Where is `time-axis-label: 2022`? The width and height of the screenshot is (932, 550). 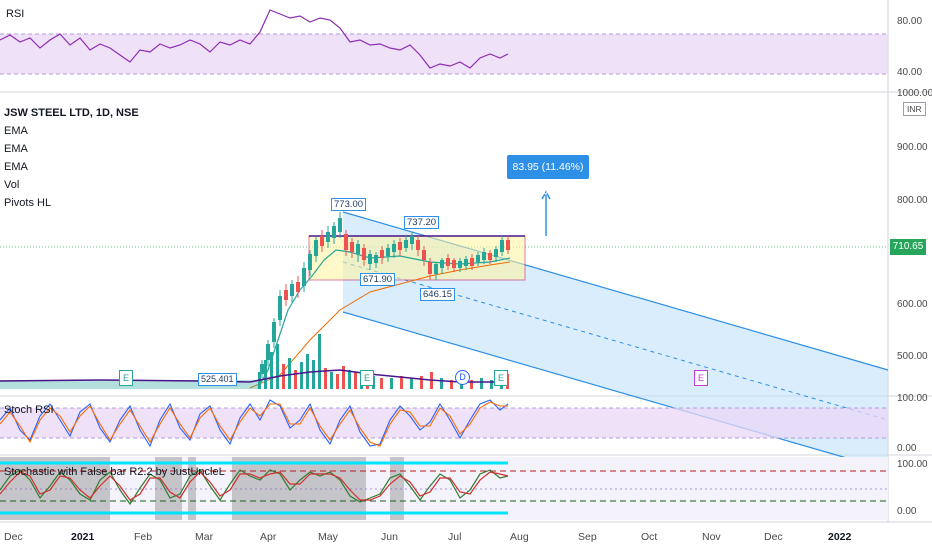 time-axis-label: 2022 is located at coordinates (840, 537).